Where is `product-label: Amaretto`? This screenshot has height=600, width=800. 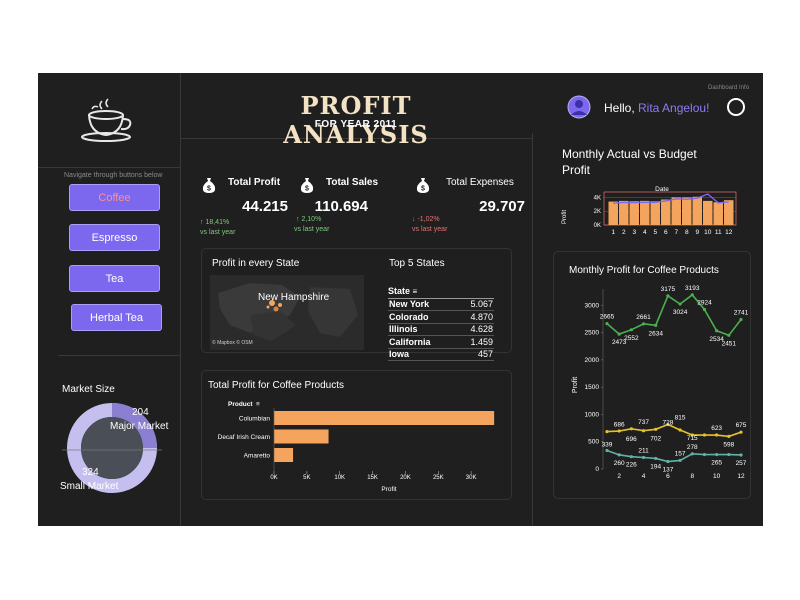
product-label: Amaretto is located at coordinates (257, 456).